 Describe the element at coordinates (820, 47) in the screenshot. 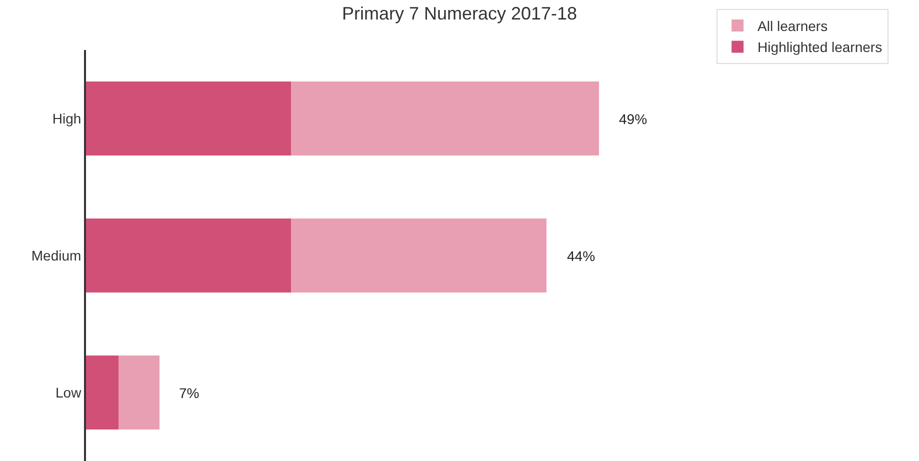

I see `legend-label: Highlighted learners` at that location.